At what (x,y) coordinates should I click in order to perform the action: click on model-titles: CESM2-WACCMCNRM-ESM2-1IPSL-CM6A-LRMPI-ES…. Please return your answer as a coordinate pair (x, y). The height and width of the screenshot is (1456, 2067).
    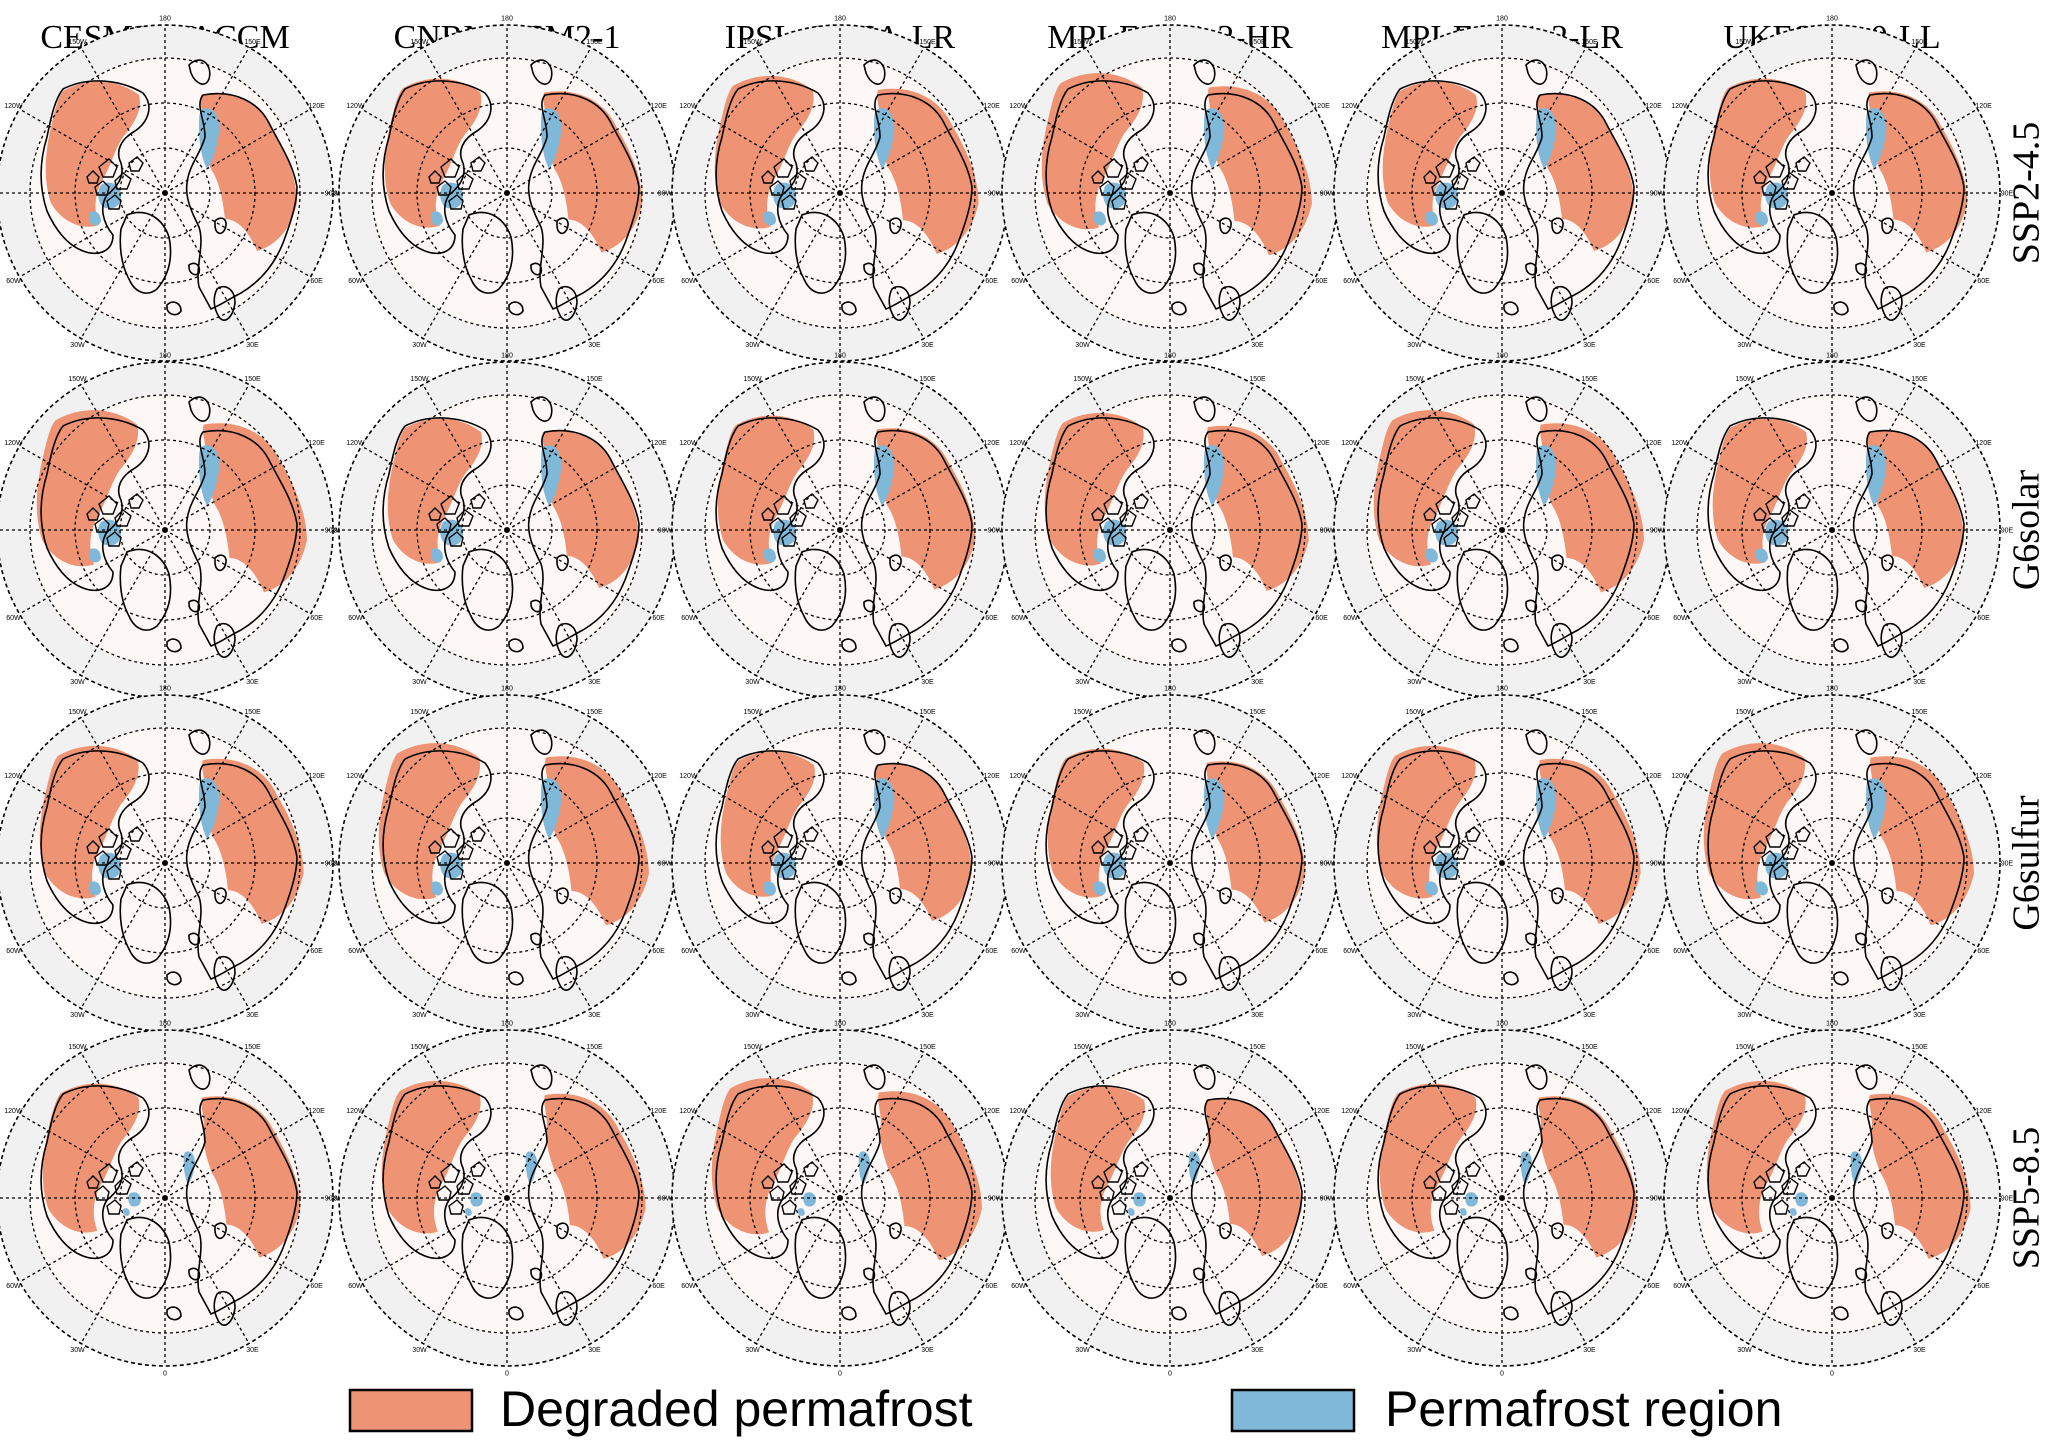
    Looking at the image, I should click on (990, 37).